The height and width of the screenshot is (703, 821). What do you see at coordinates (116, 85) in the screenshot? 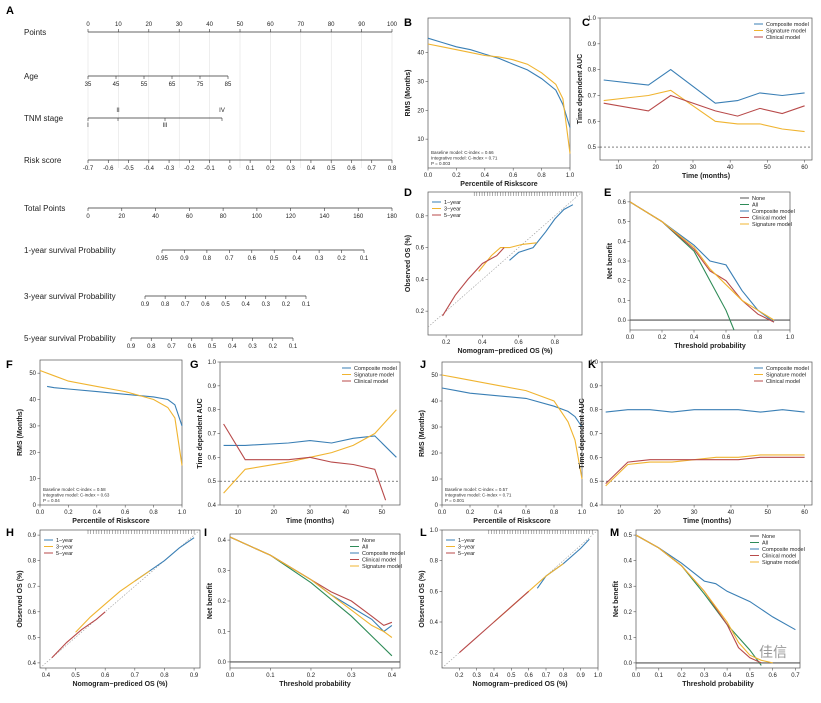
I see `nomogram-tick-label: 45` at bounding box center [116, 85].